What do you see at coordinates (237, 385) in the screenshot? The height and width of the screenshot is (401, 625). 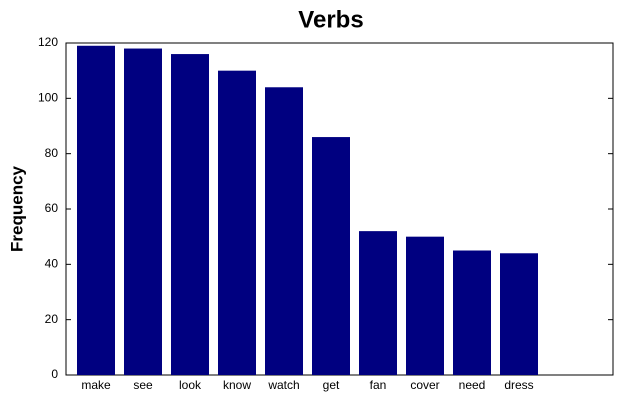 I see `x-tick-label: know` at bounding box center [237, 385].